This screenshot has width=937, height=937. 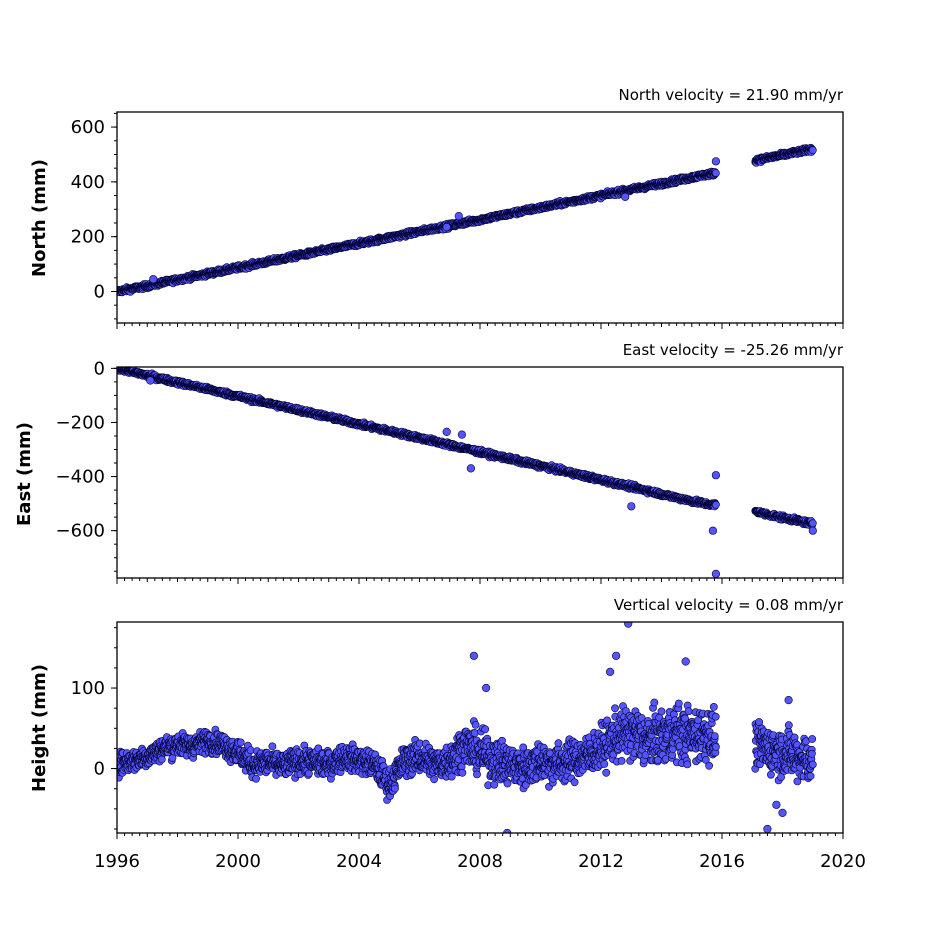 What do you see at coordinates (39, 728) in the screenshot?
I see `height-axis-label: Height (mm)` at bounding box center [39, 728].